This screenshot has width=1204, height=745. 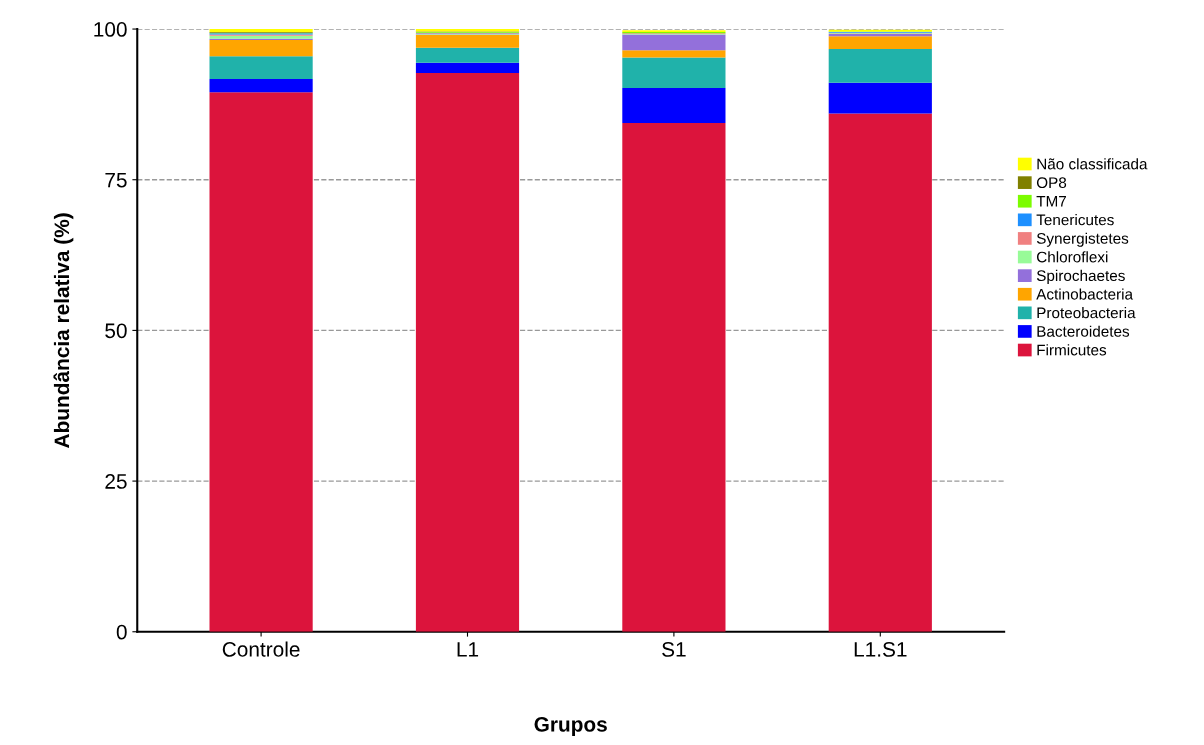 I want to click on legend-label: TM7, so click(x=1051, y=201).